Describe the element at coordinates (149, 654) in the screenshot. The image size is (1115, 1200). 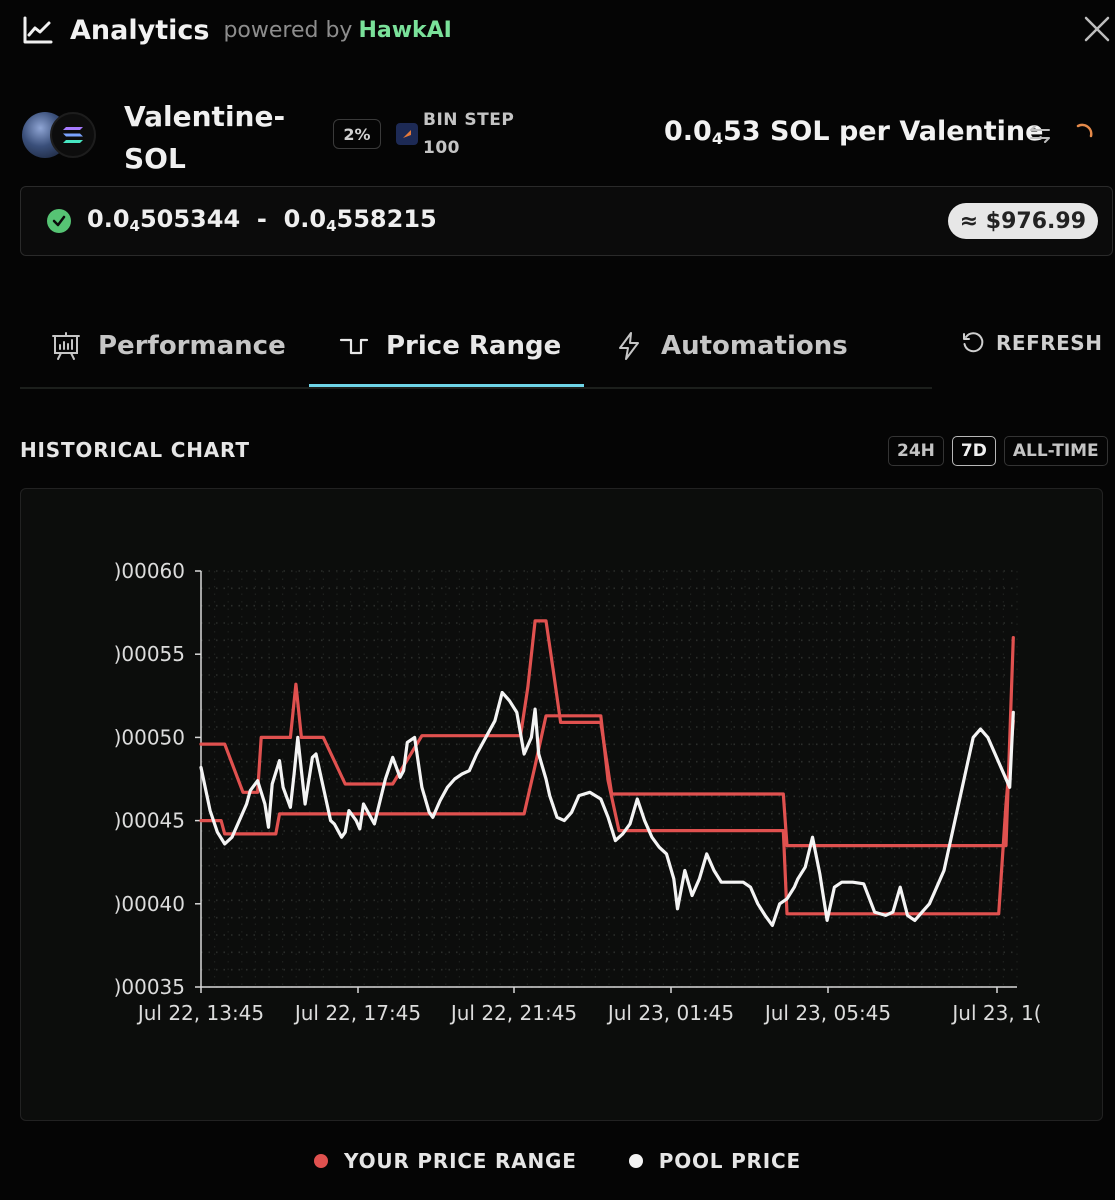
I see `y-tick-label: )00055` at that location.